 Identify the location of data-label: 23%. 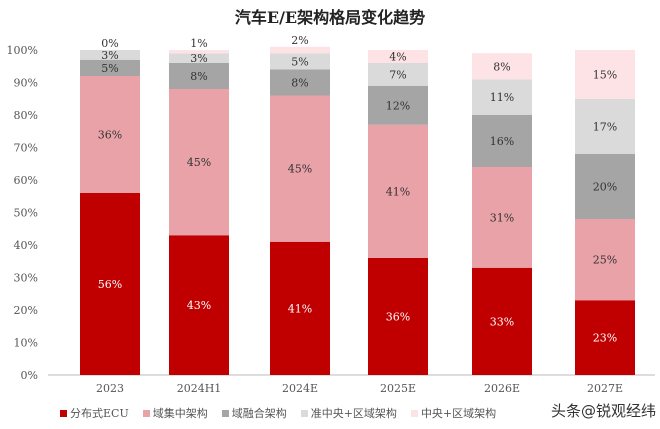
(605, 338).